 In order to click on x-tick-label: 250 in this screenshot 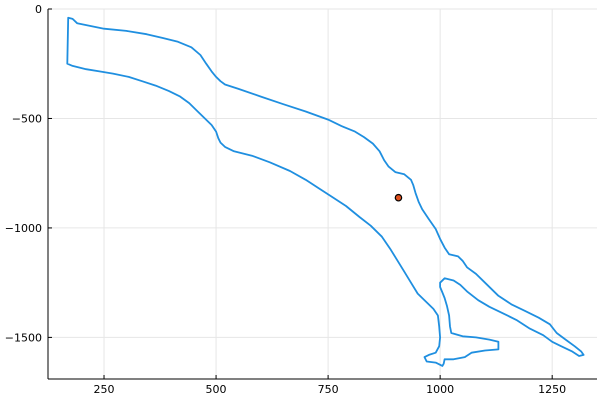, I will do `click(104, 389)`.